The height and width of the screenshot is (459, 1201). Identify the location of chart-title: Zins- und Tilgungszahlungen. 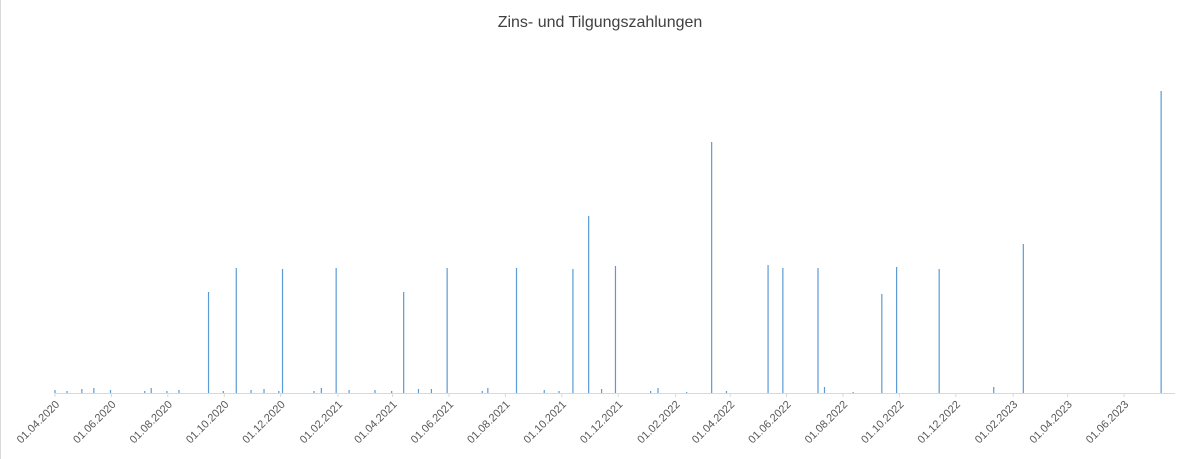
(600, 22).